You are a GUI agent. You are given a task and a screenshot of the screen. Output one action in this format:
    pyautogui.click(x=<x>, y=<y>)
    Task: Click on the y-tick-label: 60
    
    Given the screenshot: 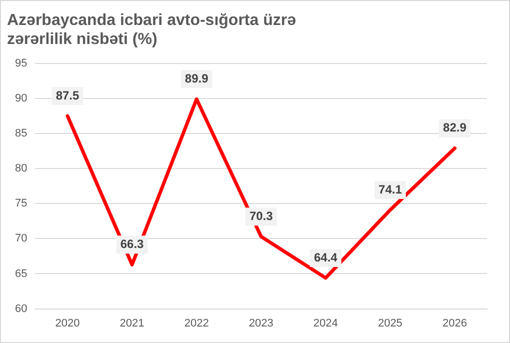 What is the action you would take?
    pyautogui.click(x=21, y=308)
    